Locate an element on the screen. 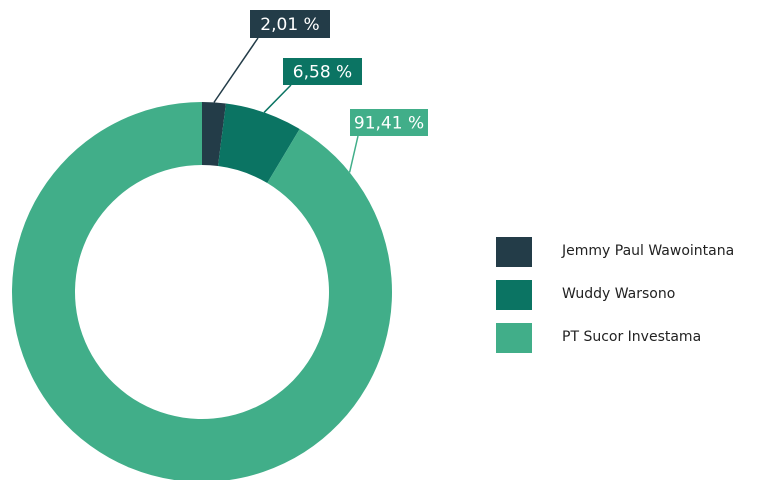 The width and height of the screenshot is (758, 480). legend-label: Jemmy Paul Wawointana is located at coordinates (647, 251).